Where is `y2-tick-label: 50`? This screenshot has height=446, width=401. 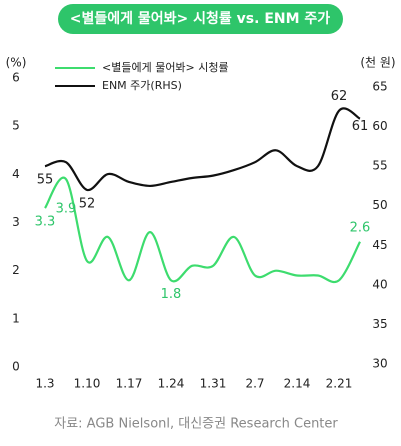
y2-tick-label: 50 is located at coordinates (379, 205).